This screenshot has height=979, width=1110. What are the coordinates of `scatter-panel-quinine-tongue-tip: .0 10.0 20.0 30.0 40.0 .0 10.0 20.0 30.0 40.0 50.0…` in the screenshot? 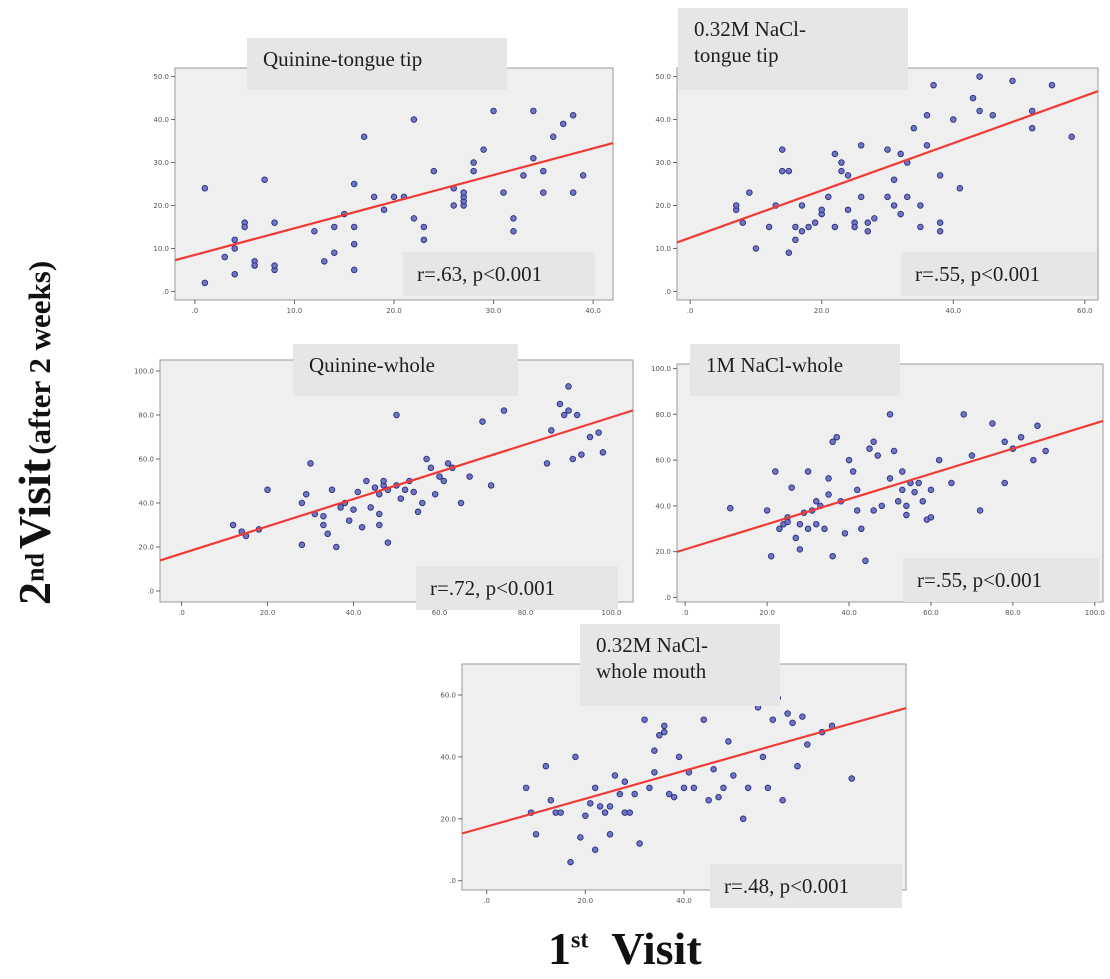 It's located at (380, 180).